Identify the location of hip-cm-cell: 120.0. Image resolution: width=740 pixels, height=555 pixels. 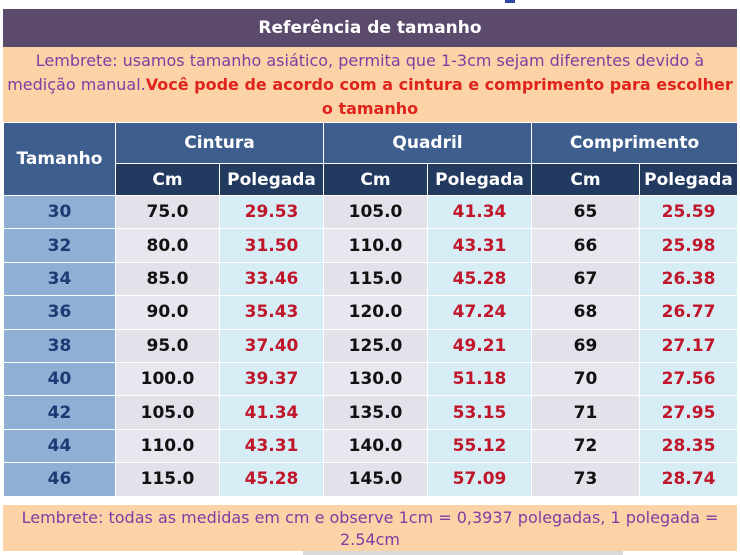
(375, 312).